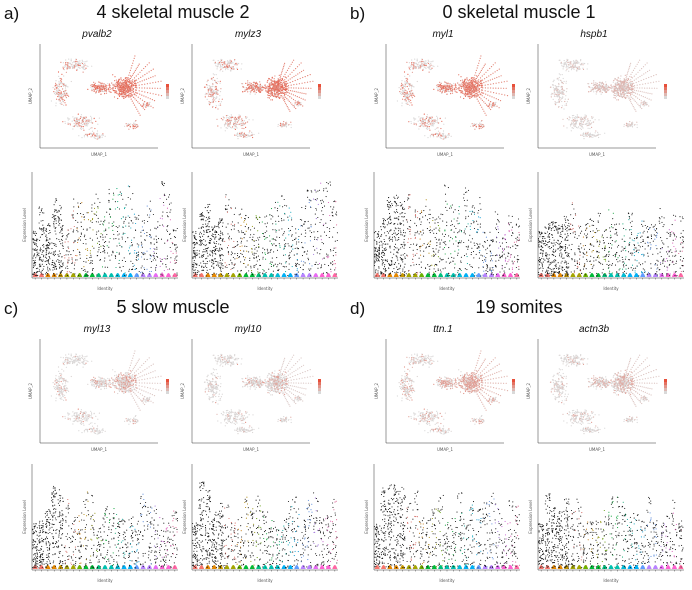  I want to click on panel-title: 0 skeletal muscle 1, so click(519, 12).